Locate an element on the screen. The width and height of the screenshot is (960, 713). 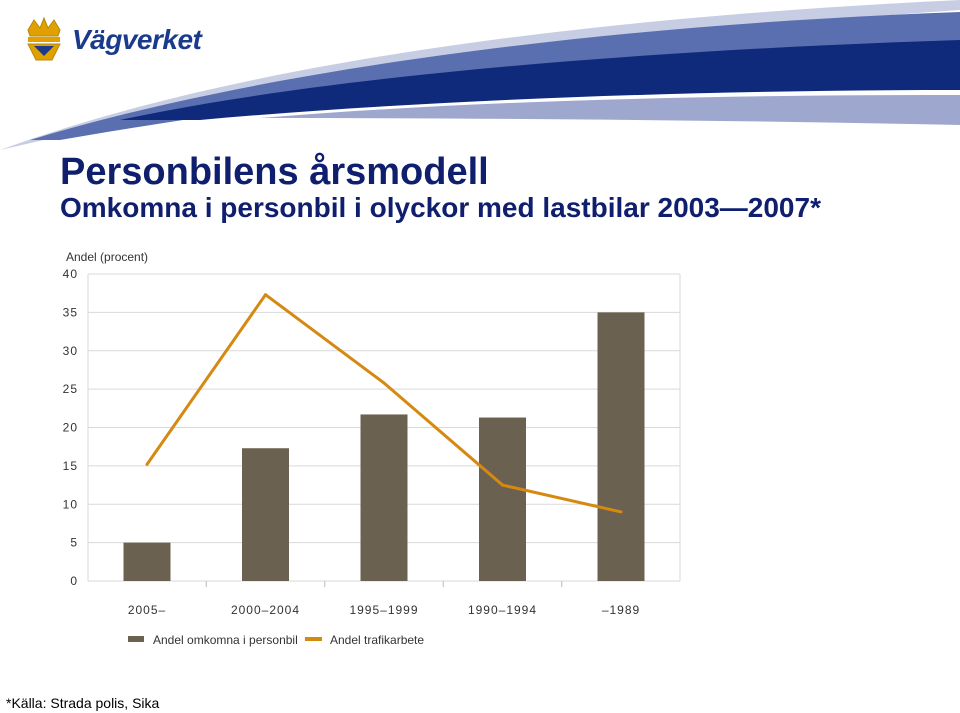
legend-swatch-bar is located at coordinates (136, 639).